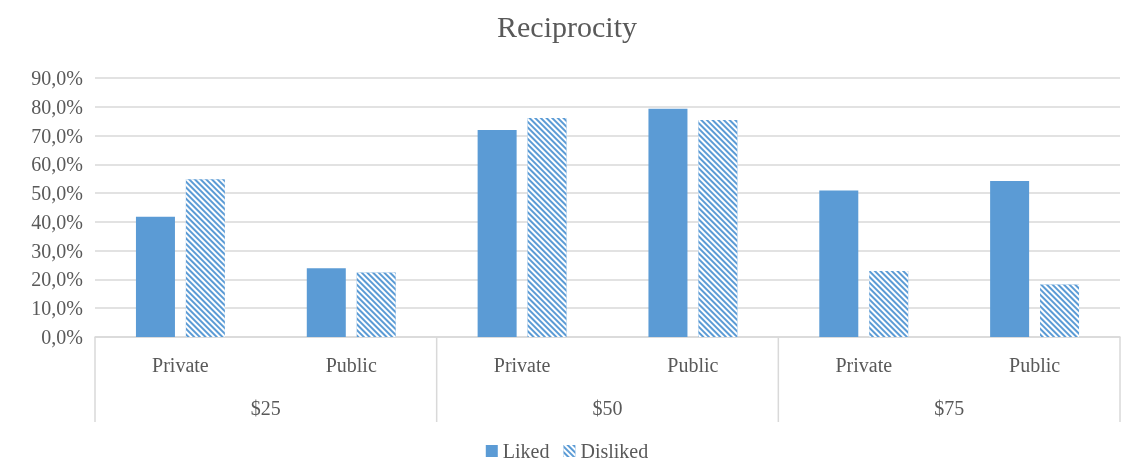 This screenshot has width=1134, height=468. I want to click on y-tick-label: 20,0%, so click(57, 279).